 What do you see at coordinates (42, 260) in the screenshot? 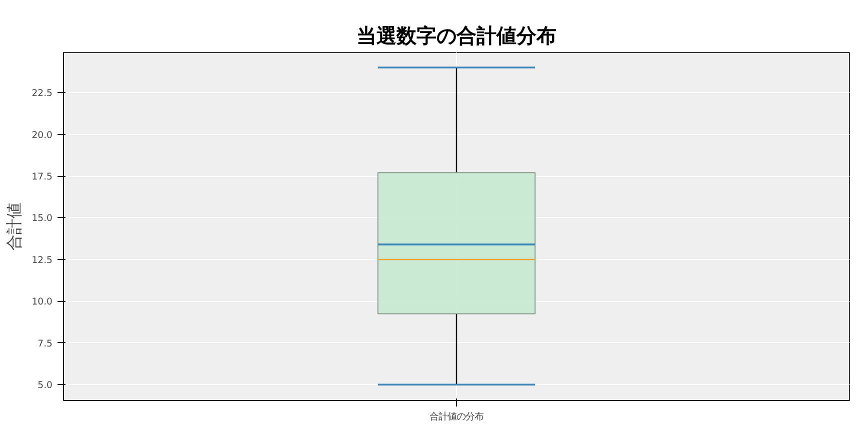
I see `y-tick-label: 12.5` at bounding box center [42, 260].